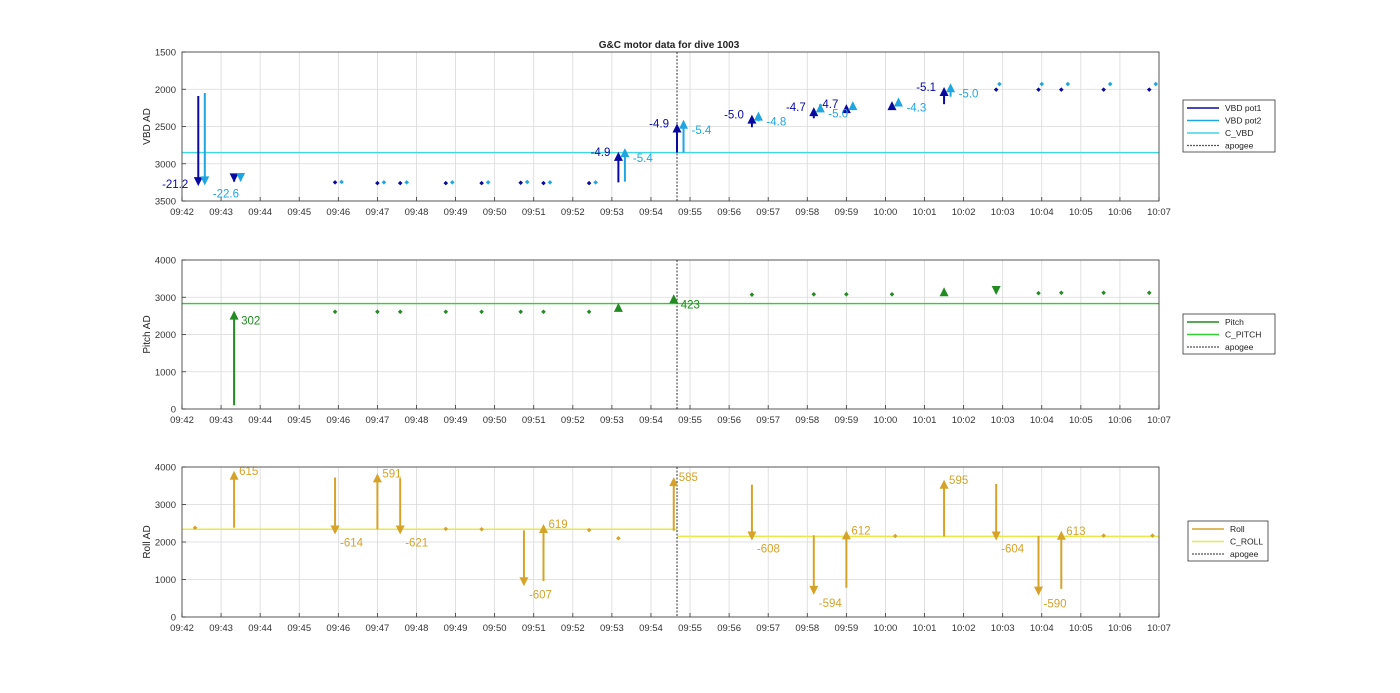 Image resolution: width=1400 pixels, height=693 pixels. What do you see at coordinates (147, 126) in the screenshot?
I see `y-axis-label: VBD AD` at bounding box center [147, 126].